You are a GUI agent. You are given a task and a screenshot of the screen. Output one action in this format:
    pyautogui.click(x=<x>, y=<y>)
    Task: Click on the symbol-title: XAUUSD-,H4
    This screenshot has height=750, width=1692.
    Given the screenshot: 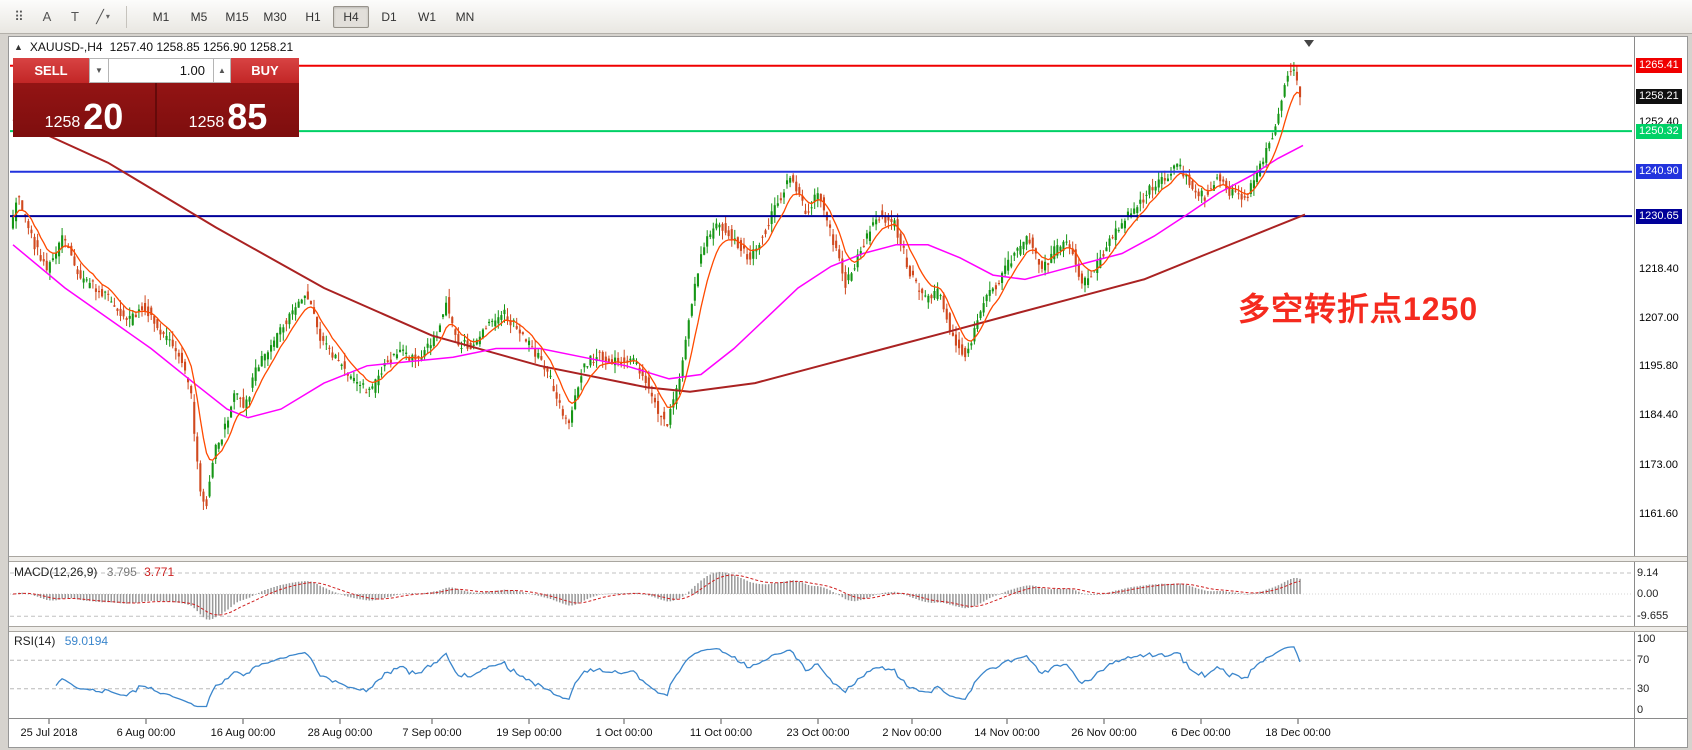 What is the action you would take?
    pyautogui.click(x=66, y=47)
    